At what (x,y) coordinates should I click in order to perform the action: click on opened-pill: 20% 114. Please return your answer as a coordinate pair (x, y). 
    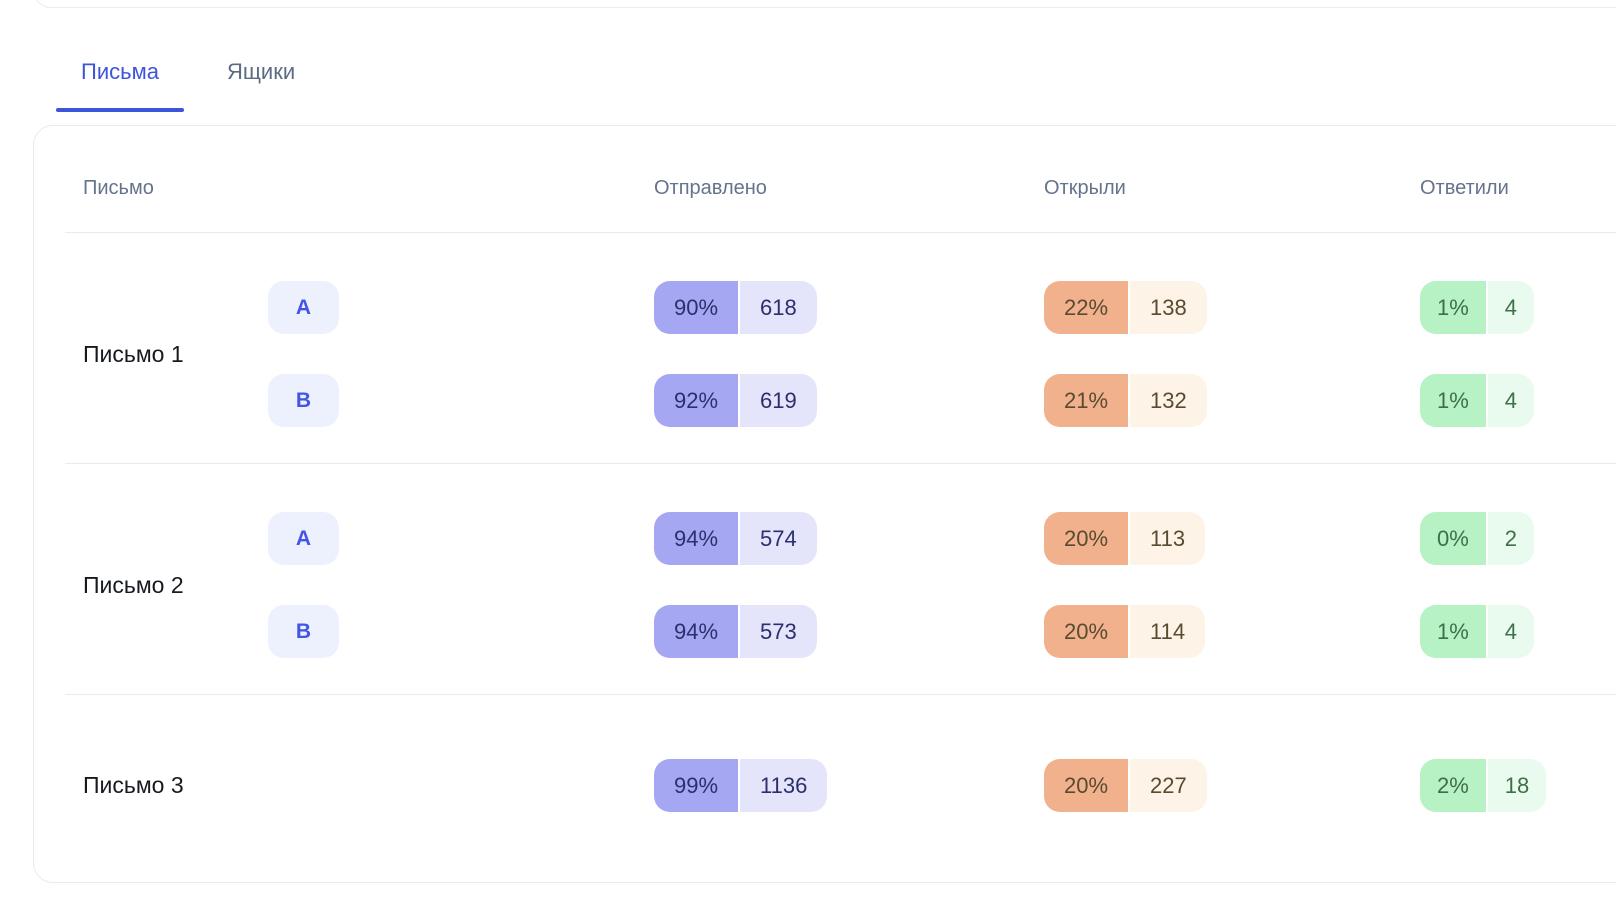
    Looking at the image, I should click on (1125, 631).